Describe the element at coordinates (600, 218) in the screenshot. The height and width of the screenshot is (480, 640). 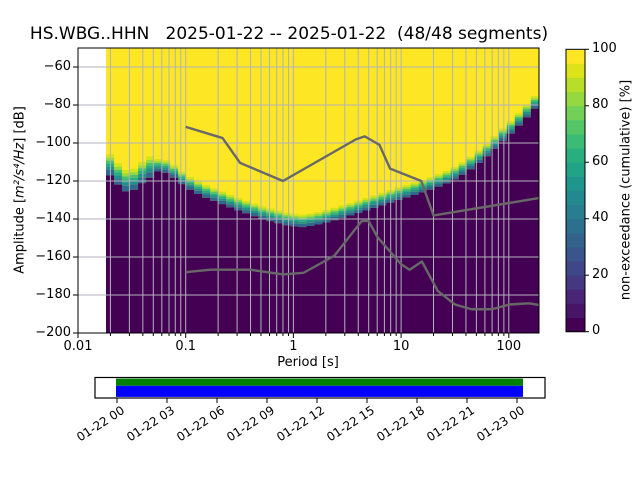
I see `colorbar-tick-label: 40` at that location.